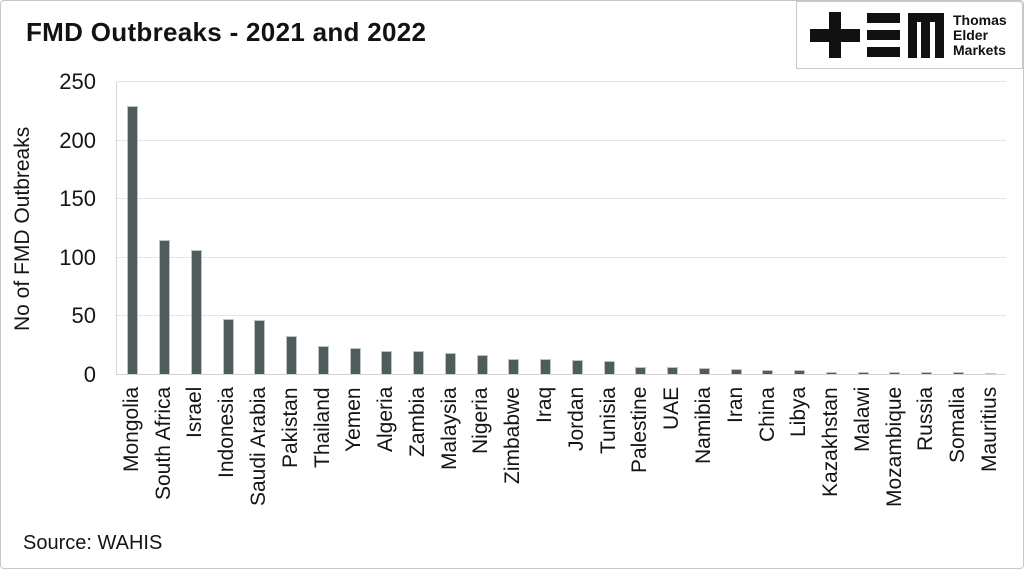 The height and width of the screenshot is (569, 1024). What do you see at coordinates (93, 543) in the screenshot?
I see `source-note: Source: WAHIS` at bounding box center [93, 543].